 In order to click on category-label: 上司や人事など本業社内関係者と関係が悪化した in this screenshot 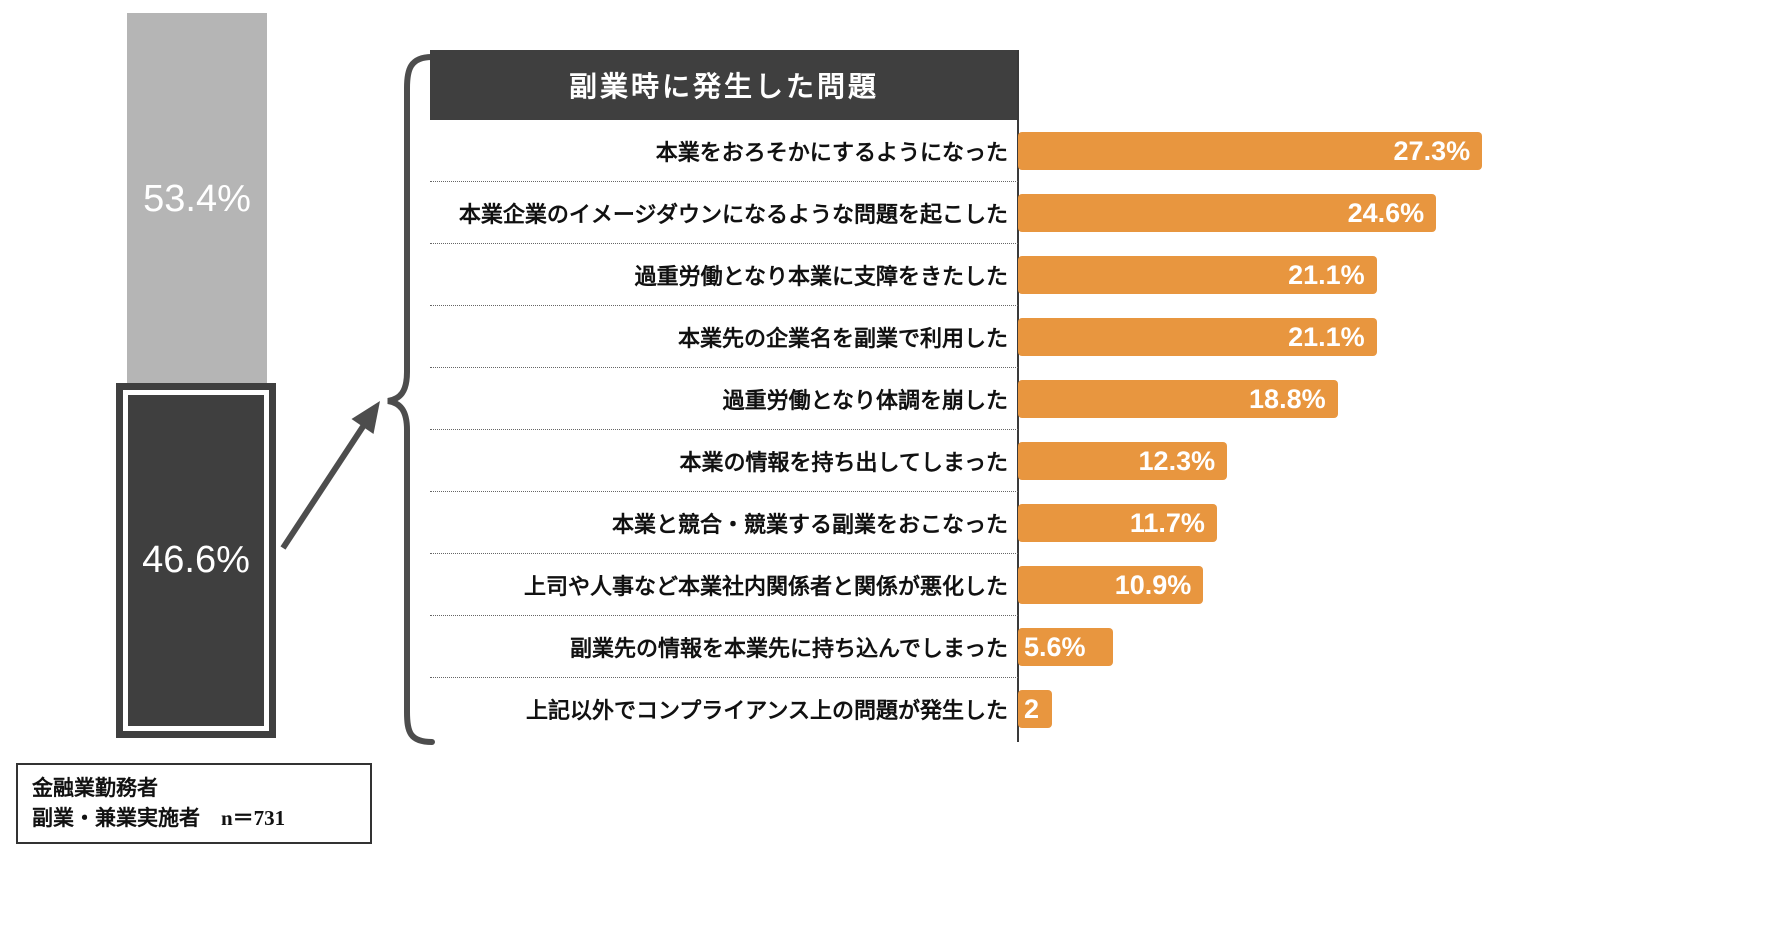, I will do `click(724, 585)`.